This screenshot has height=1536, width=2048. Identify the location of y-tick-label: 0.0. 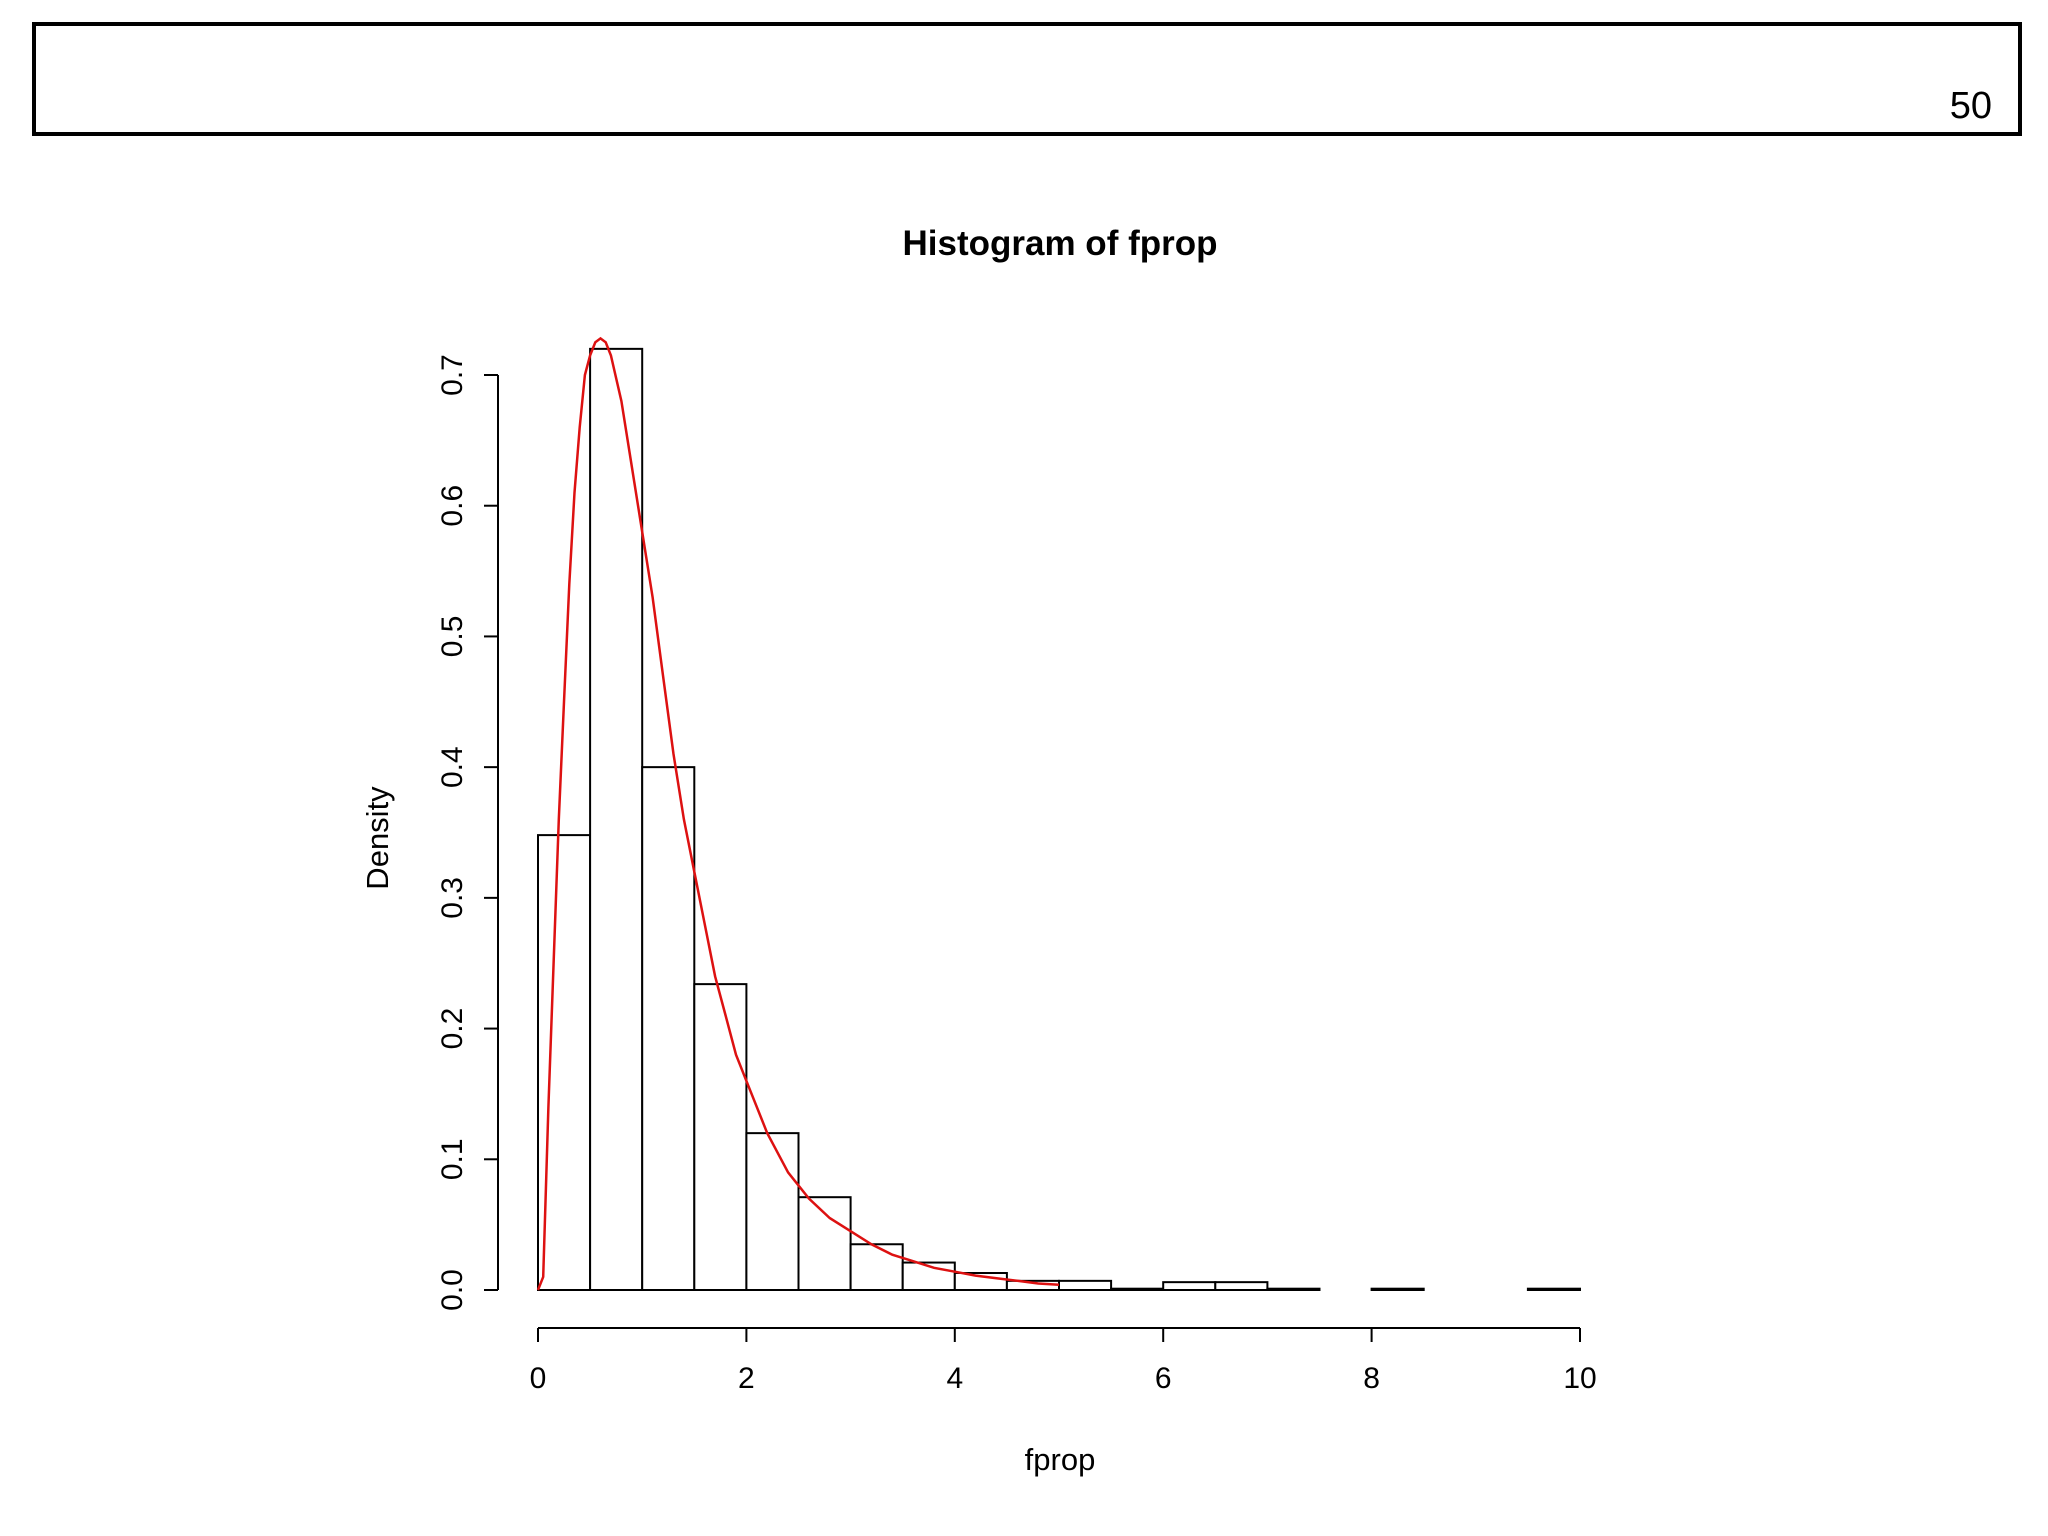
(452, 1290).